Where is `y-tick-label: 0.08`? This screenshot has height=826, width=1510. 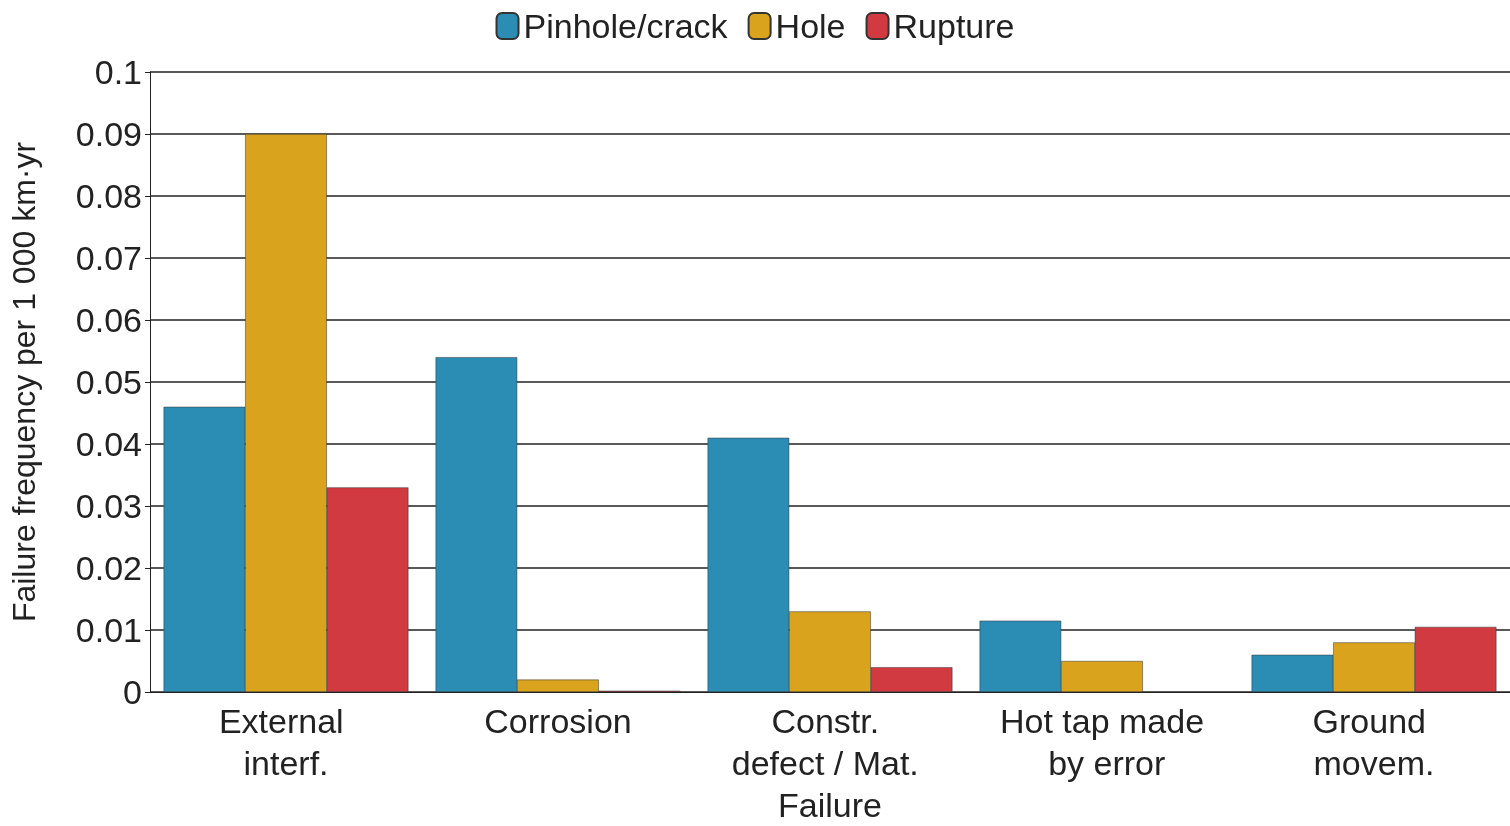
y-tick-label: 0.08 is located at coordinates (108, 196).